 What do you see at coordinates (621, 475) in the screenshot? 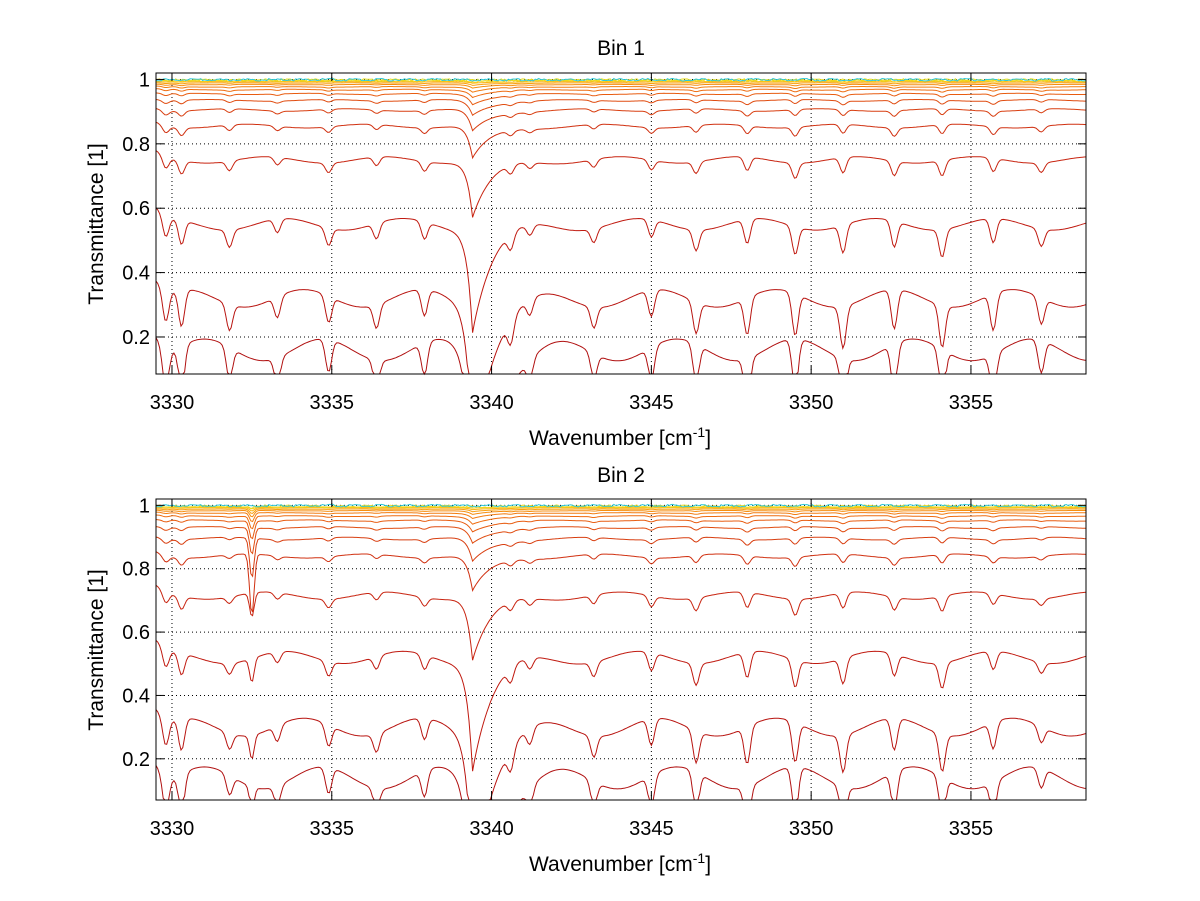
I see `chart-title: Bin 2` at bounding box center [621, 475].